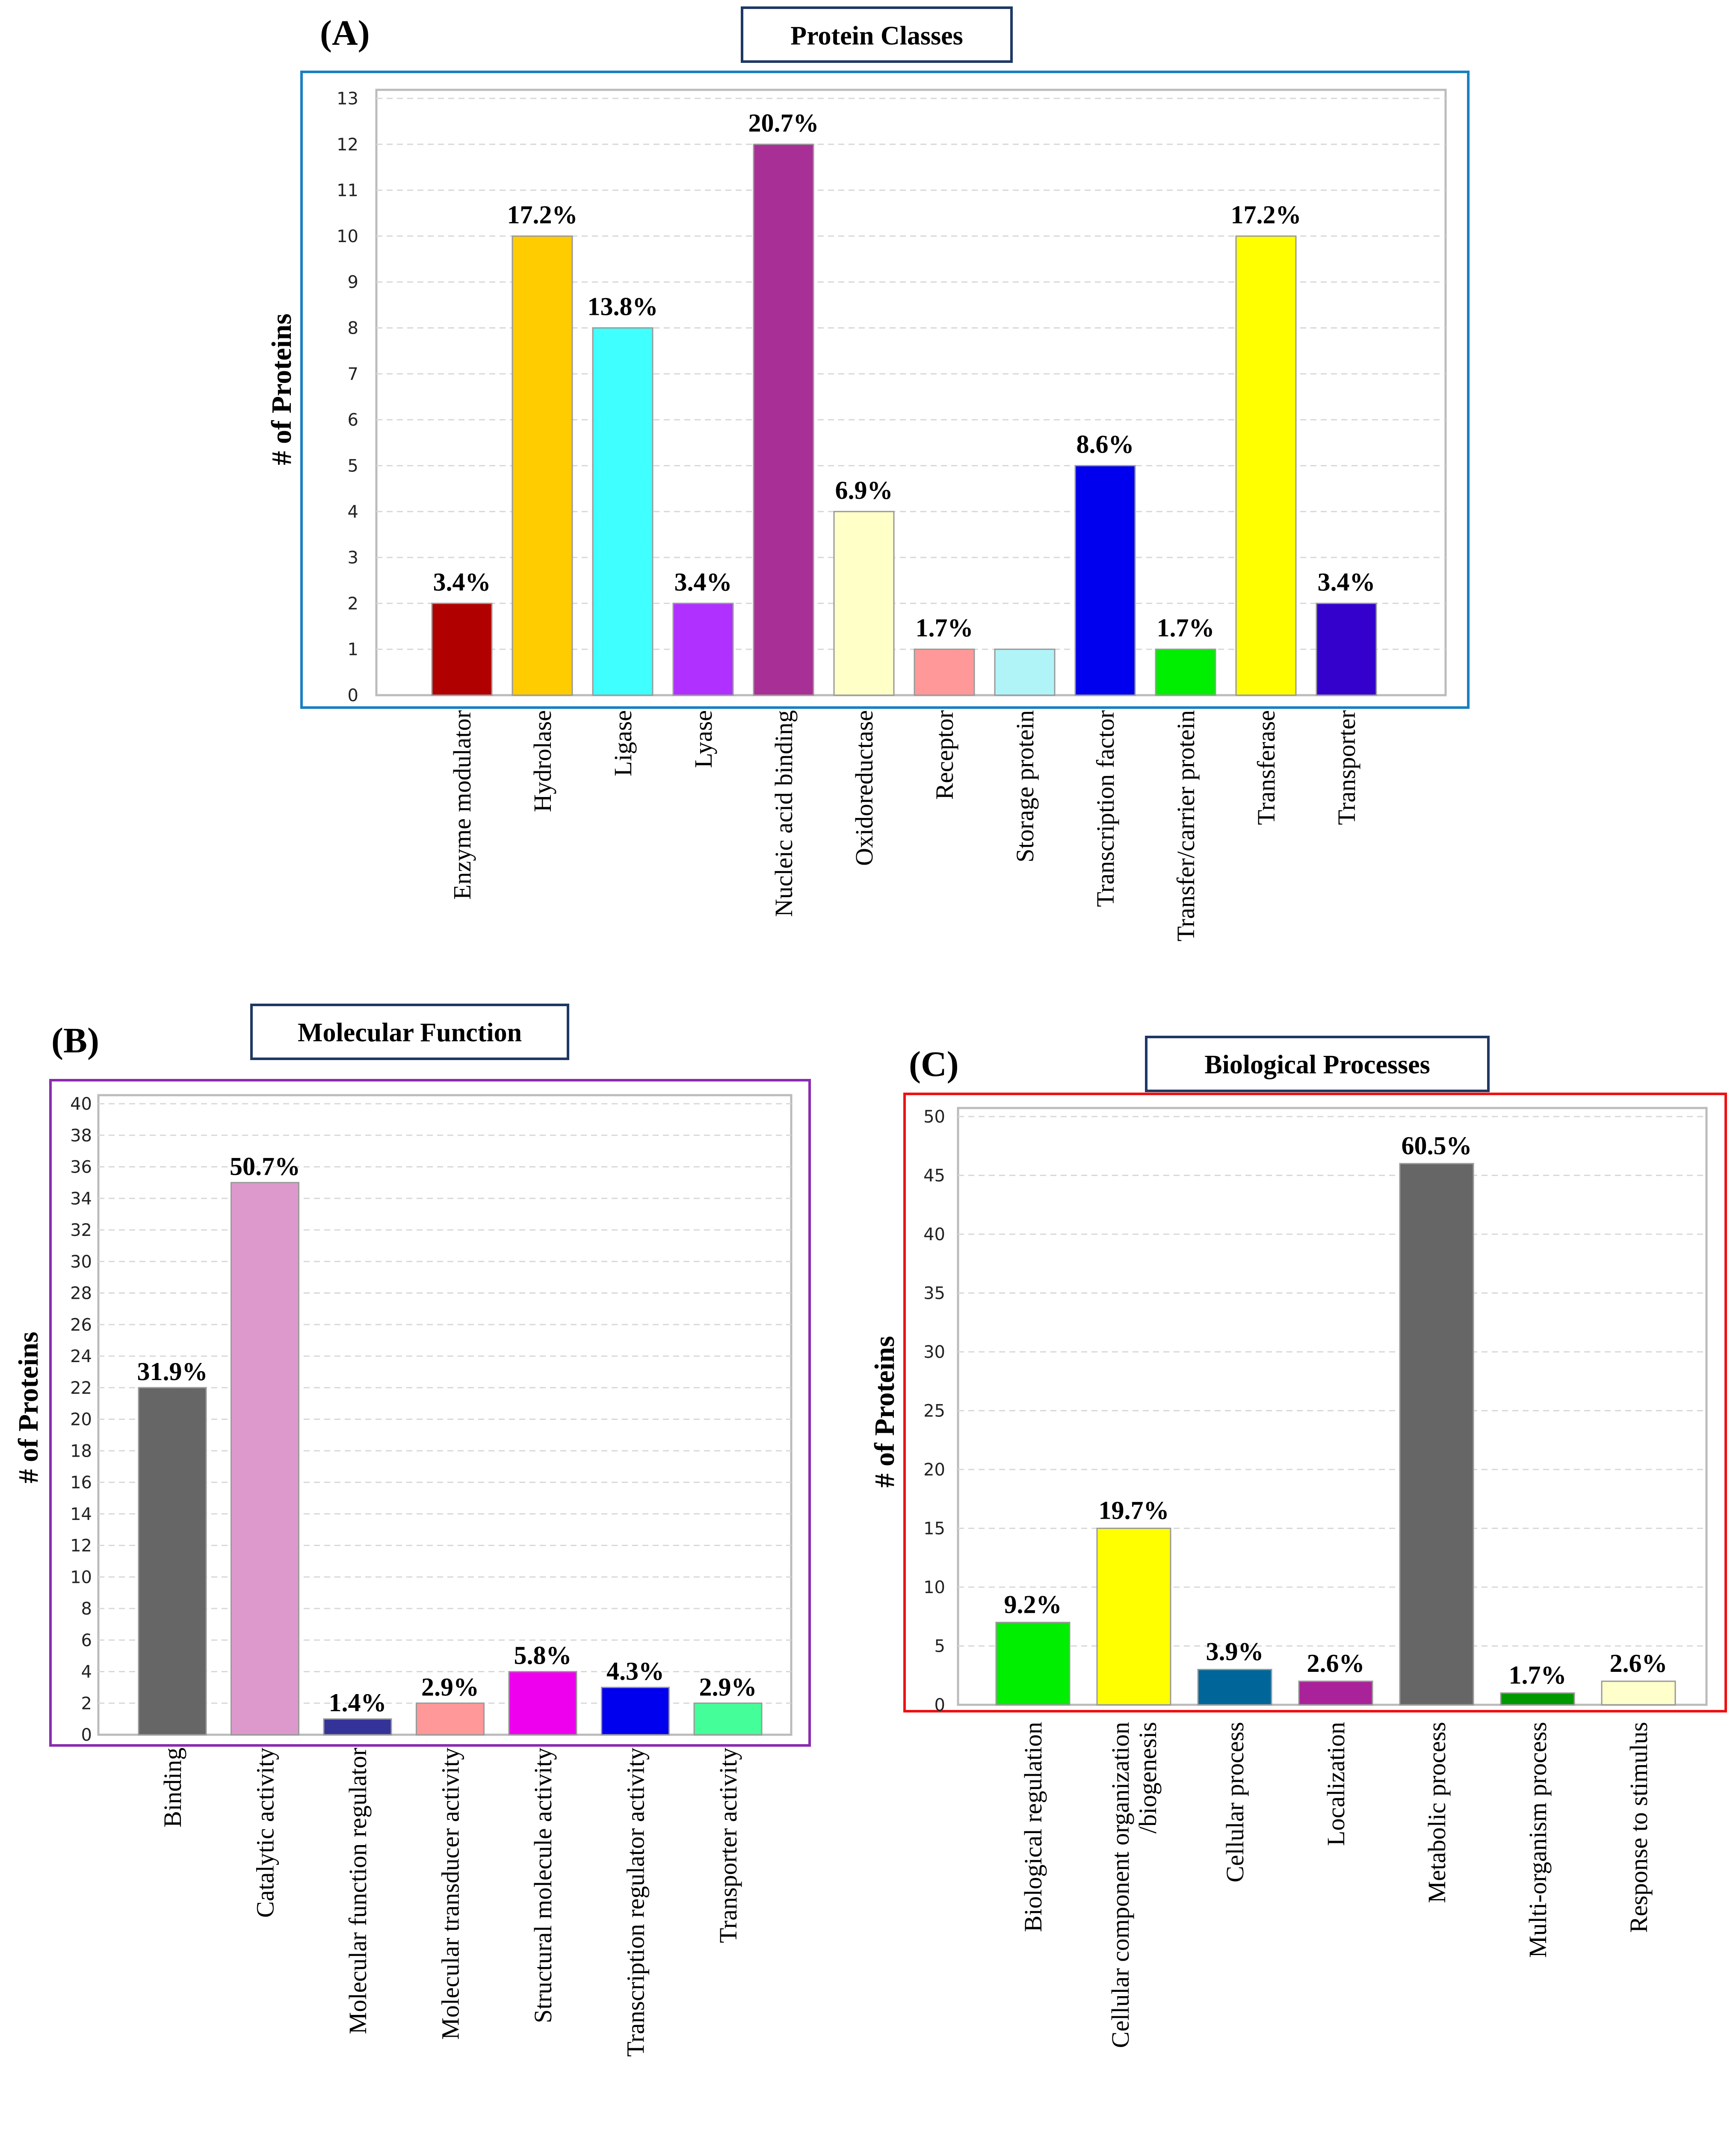  Describe the element at coordinates (81, 1577) in the screenshot. I see `y-tick-label-b: 10` at that location.